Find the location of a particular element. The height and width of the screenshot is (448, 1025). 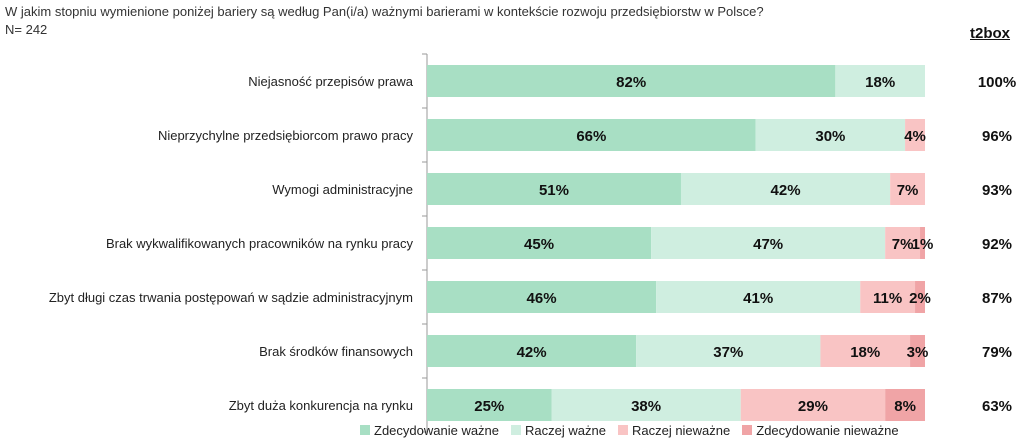

t2box-header: t2box is located at coordinates (990, 33).